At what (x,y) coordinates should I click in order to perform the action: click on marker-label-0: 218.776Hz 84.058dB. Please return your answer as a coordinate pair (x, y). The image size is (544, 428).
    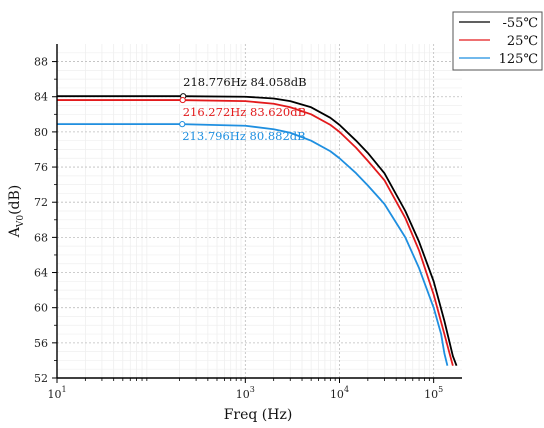
    Looking at the image, I should click on (244, 82).